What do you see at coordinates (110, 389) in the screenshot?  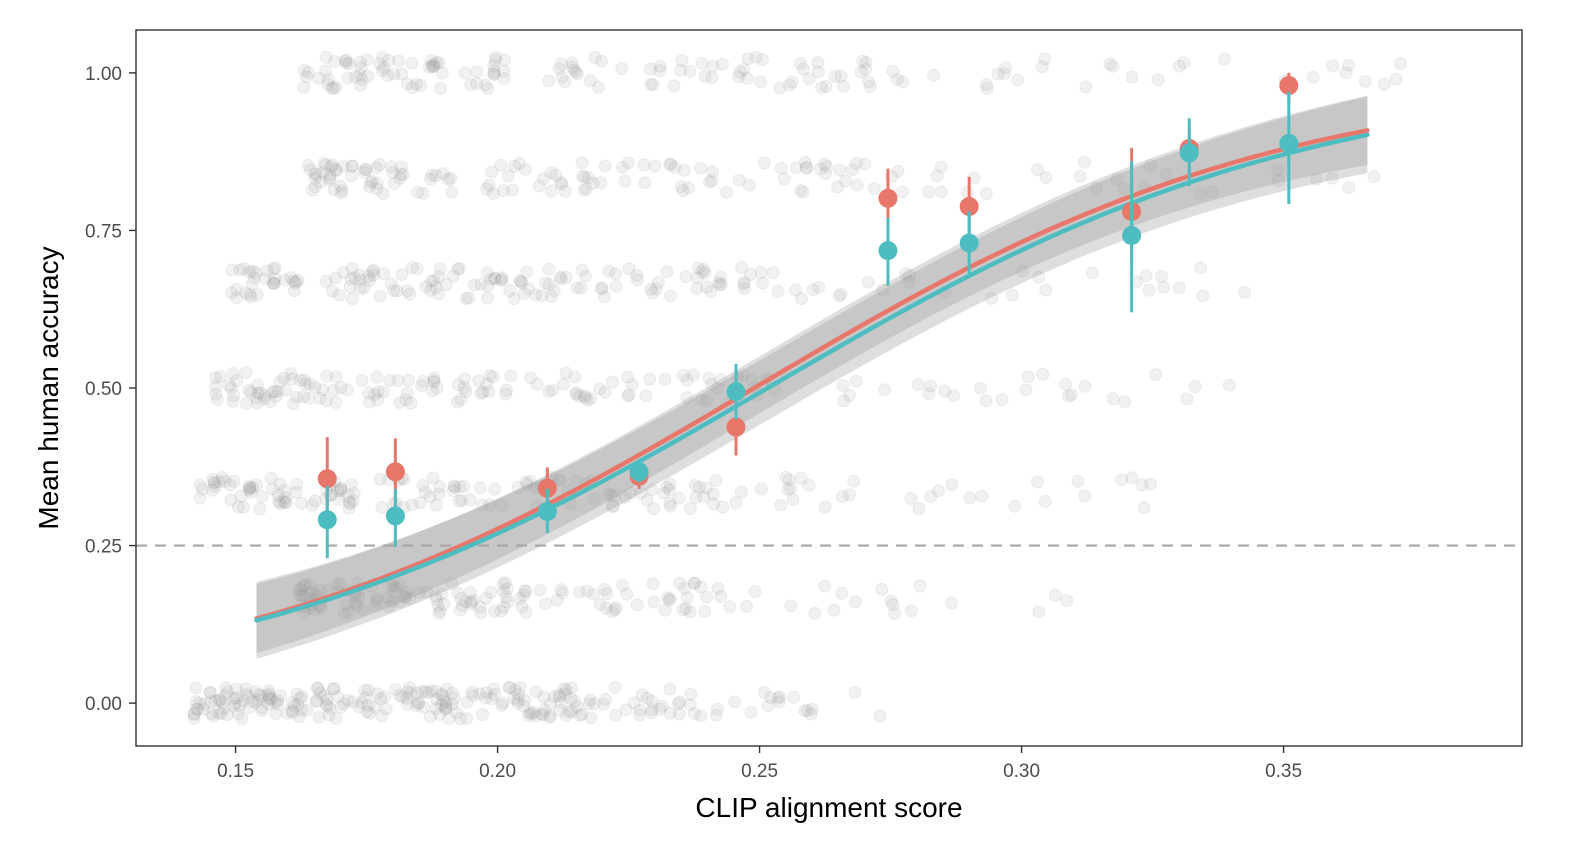 I see `y-axis: 0.00 0.25 0.50 0.75 1.00` at bounding box center [110, 389].